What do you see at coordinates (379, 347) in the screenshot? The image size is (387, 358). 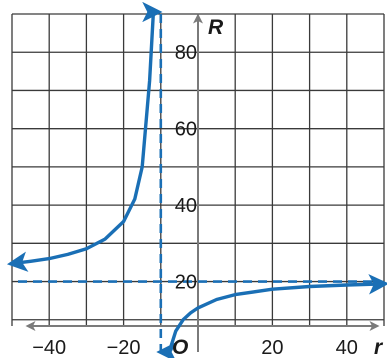 I see `x-axis-label: r` at bounding box center [379, 347].